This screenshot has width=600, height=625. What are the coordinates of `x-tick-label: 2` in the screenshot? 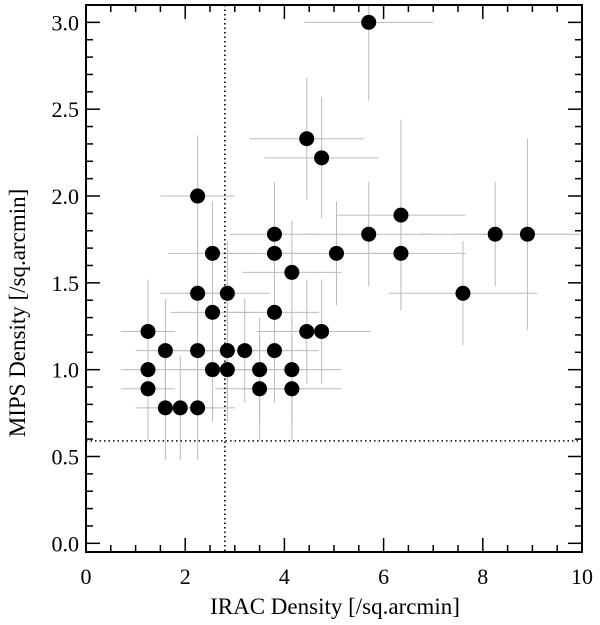 It's located at (185, 576).